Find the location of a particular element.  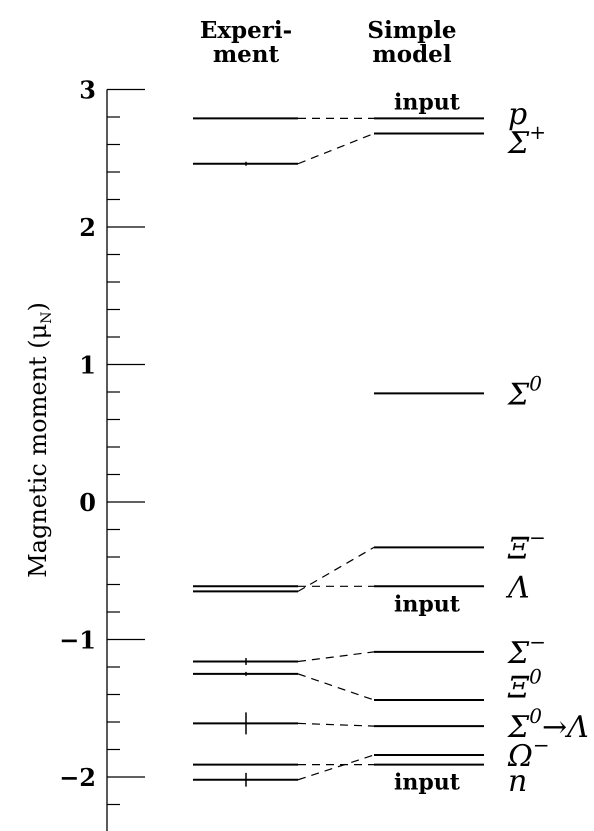

particle-label-9: n is located at coordinates (517, 781).